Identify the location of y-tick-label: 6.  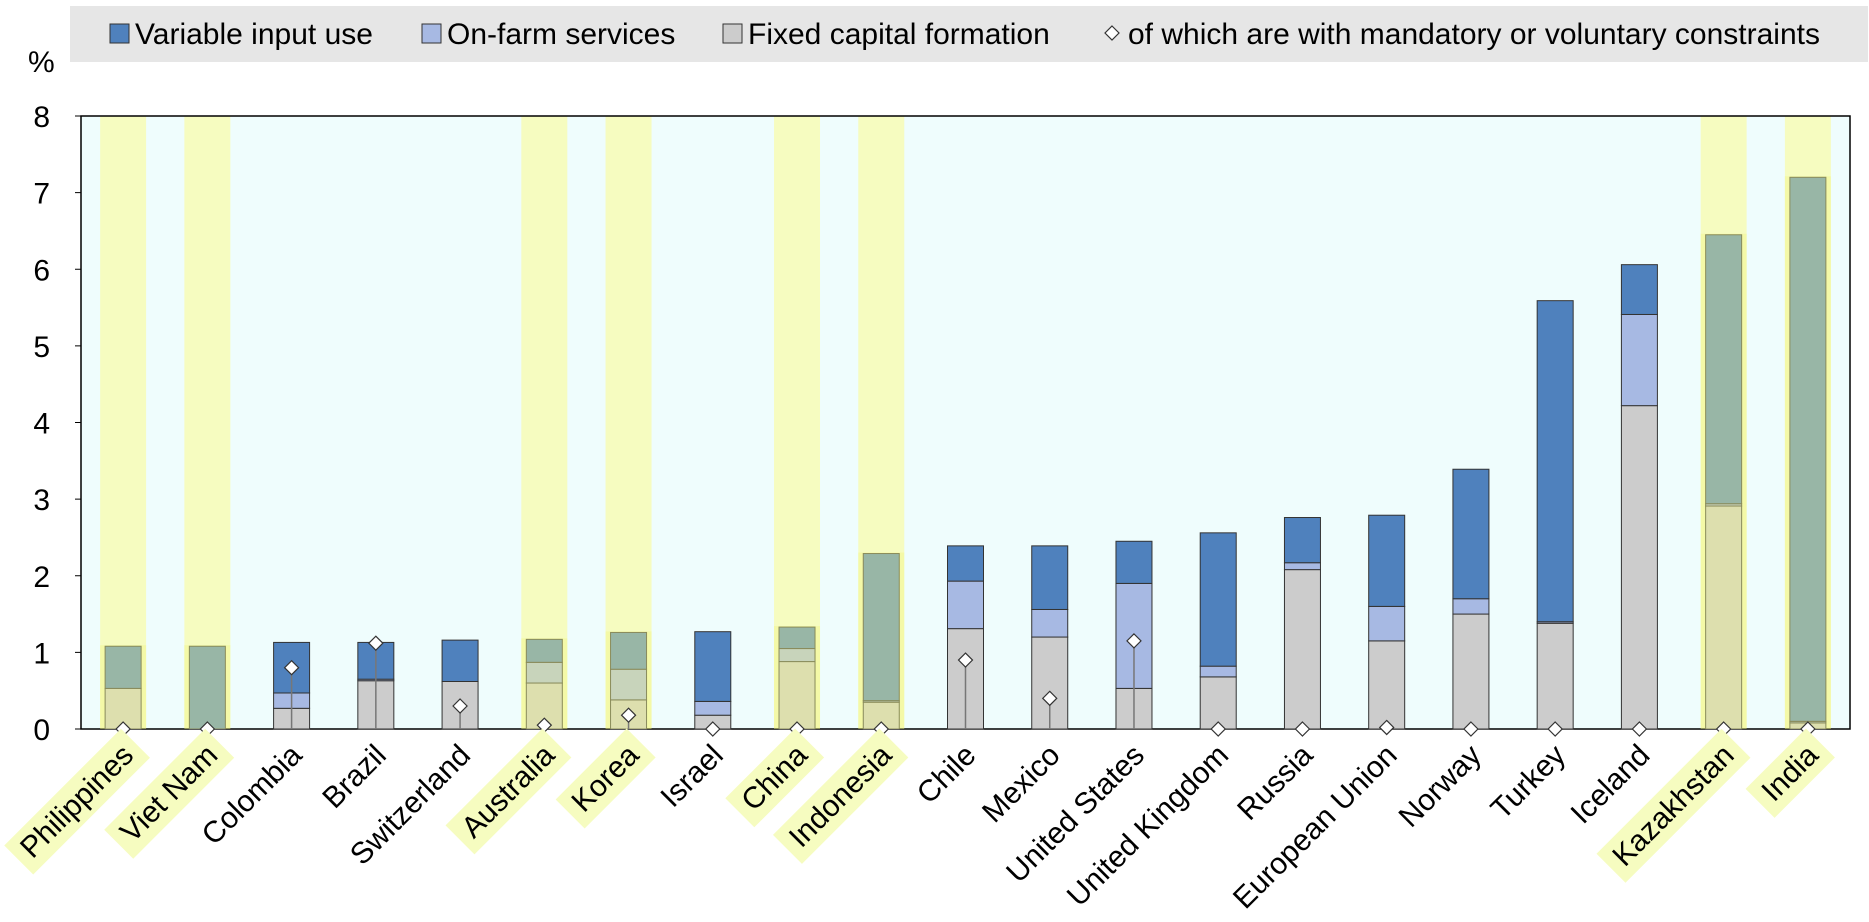
(41, 270).